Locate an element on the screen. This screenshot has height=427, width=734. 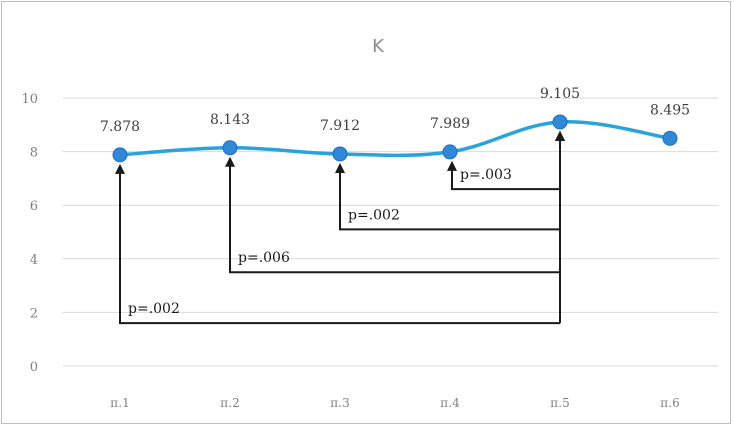
data-labels: 7.878 8.143 7.912 7.989 9.105 8.495 is located at coordinates (395, 110).